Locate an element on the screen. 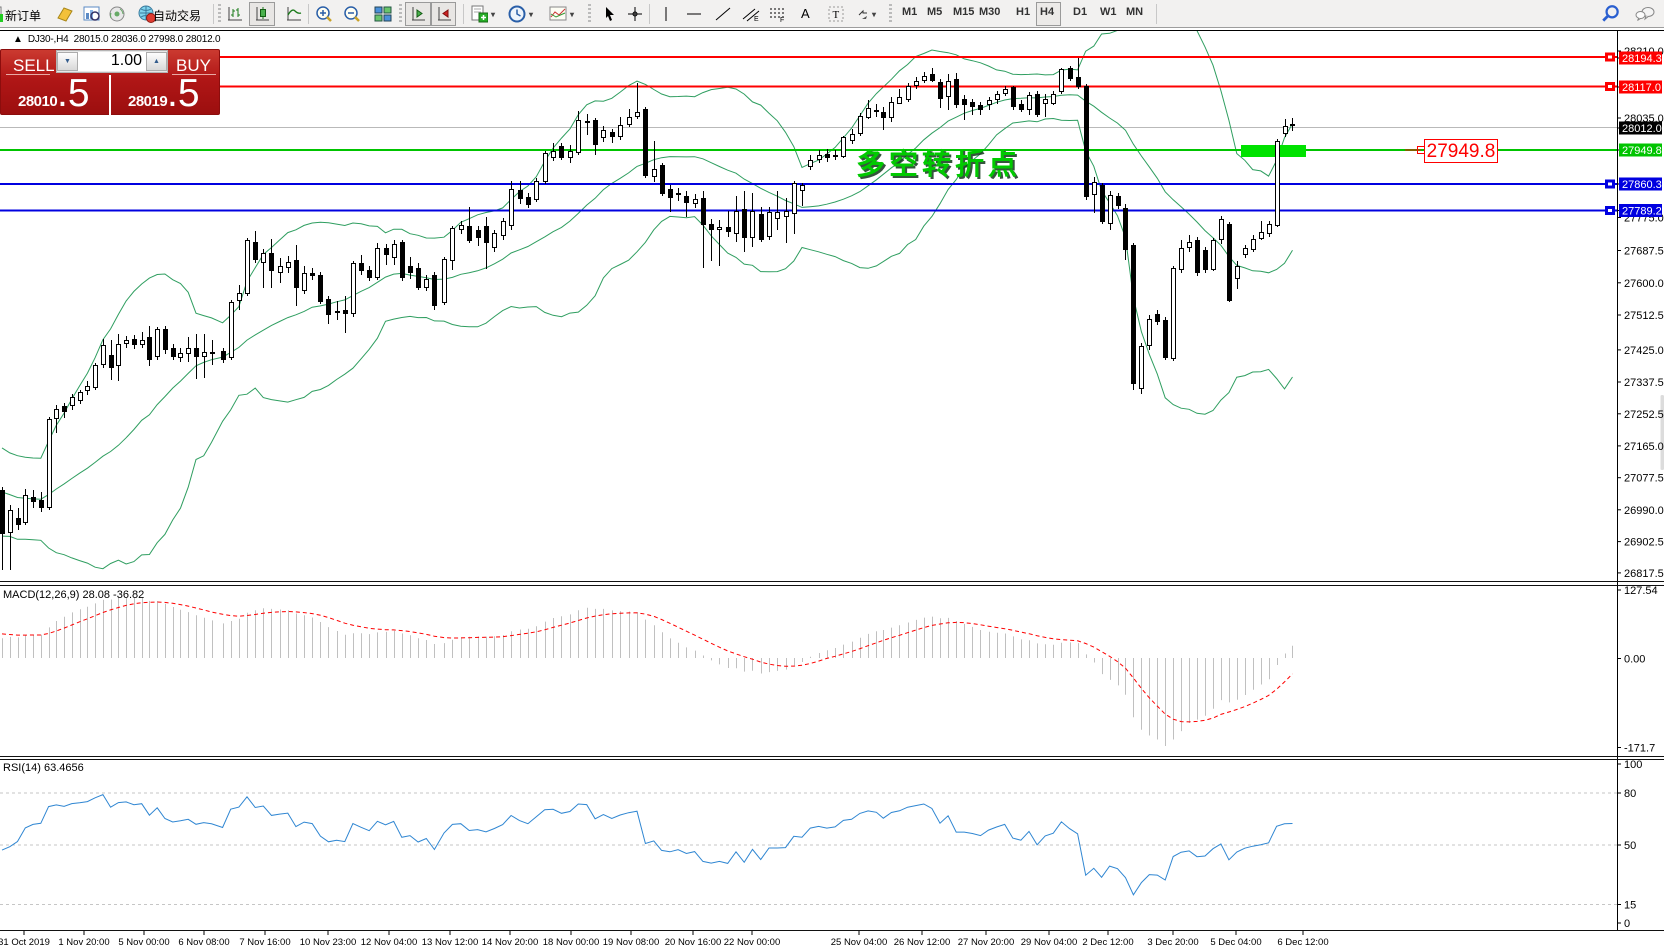 The image size is (1664, 950). svg-text: 27687.5 is located at coordinates (1644, 252).